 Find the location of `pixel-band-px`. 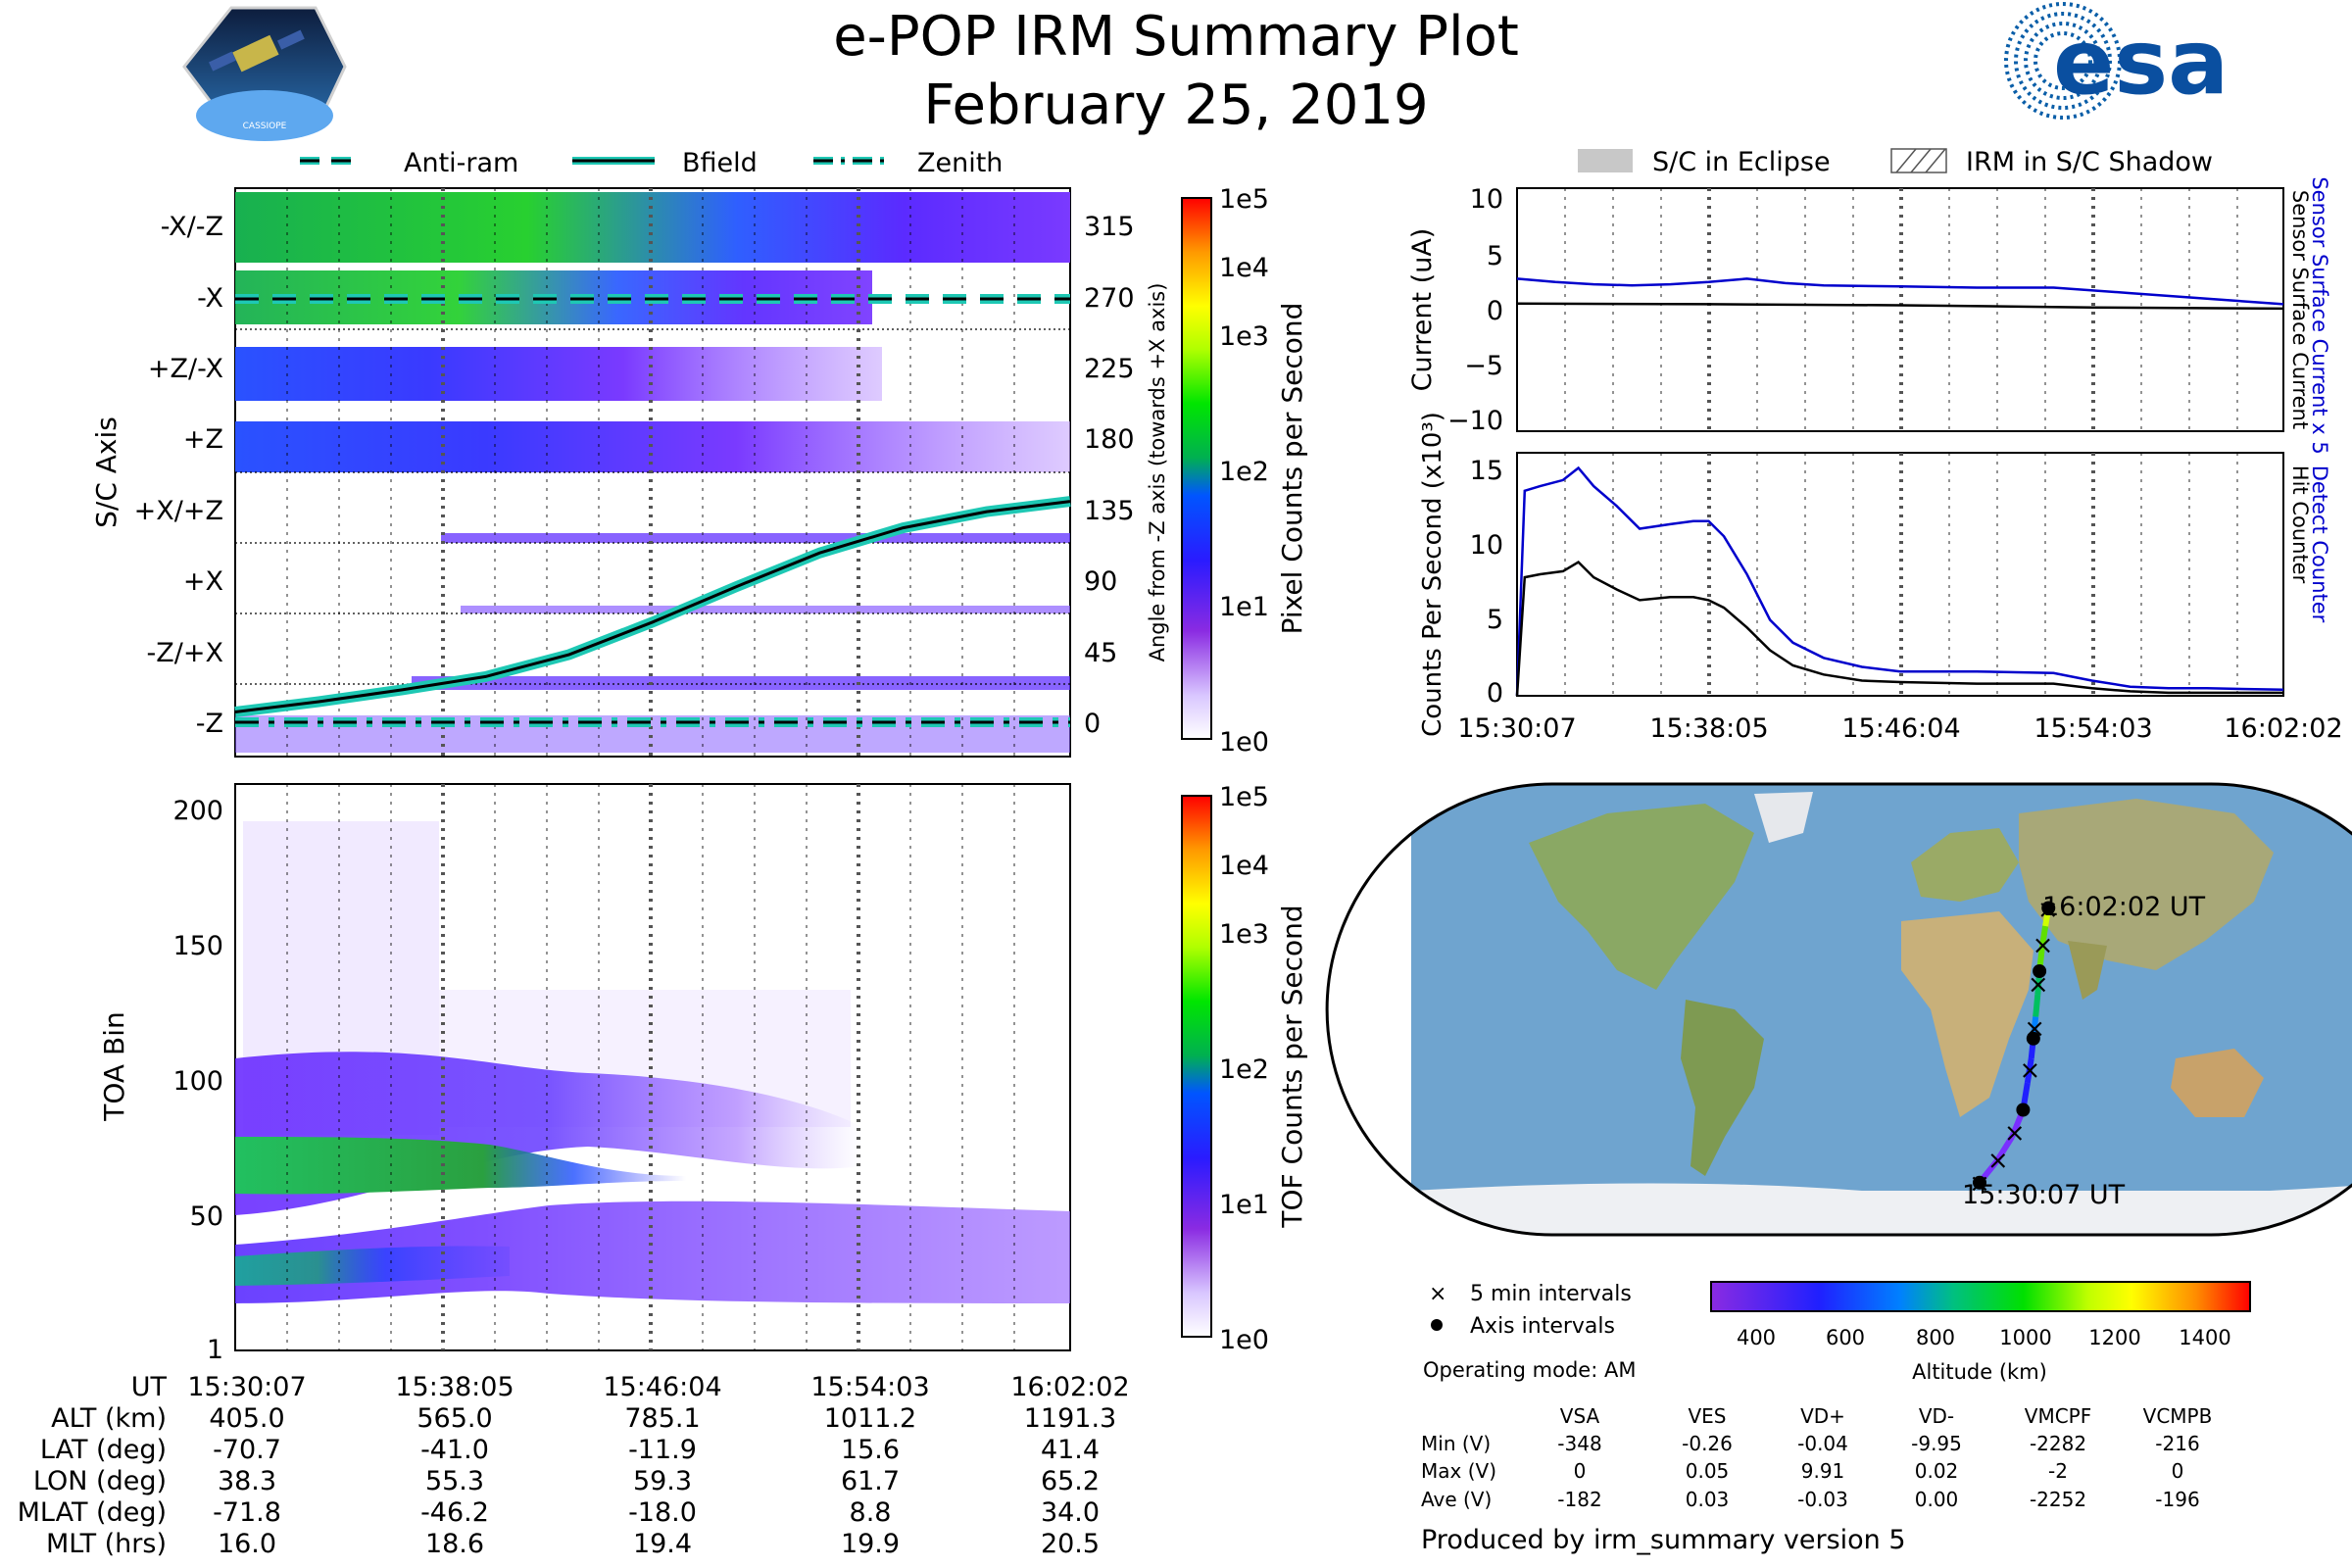

pixel-band-px is located at coordinates (765, 609).